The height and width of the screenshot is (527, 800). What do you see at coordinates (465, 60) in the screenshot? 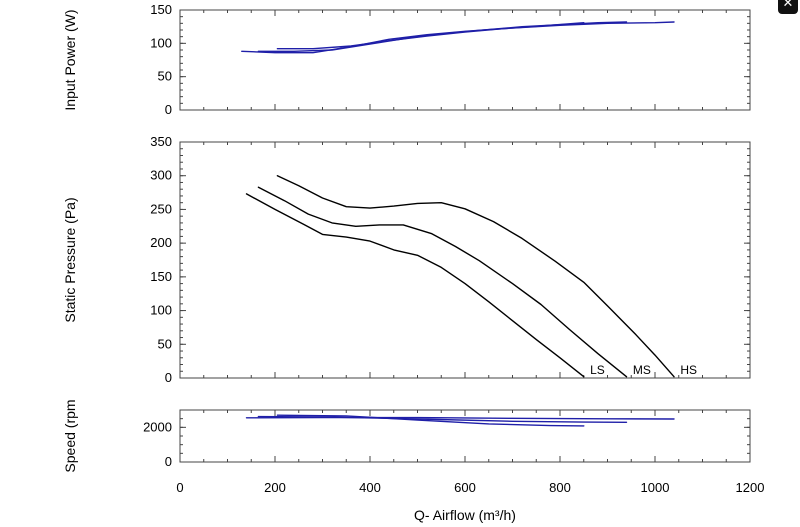
I see `plot-frame` at bounding box center [465, 60].